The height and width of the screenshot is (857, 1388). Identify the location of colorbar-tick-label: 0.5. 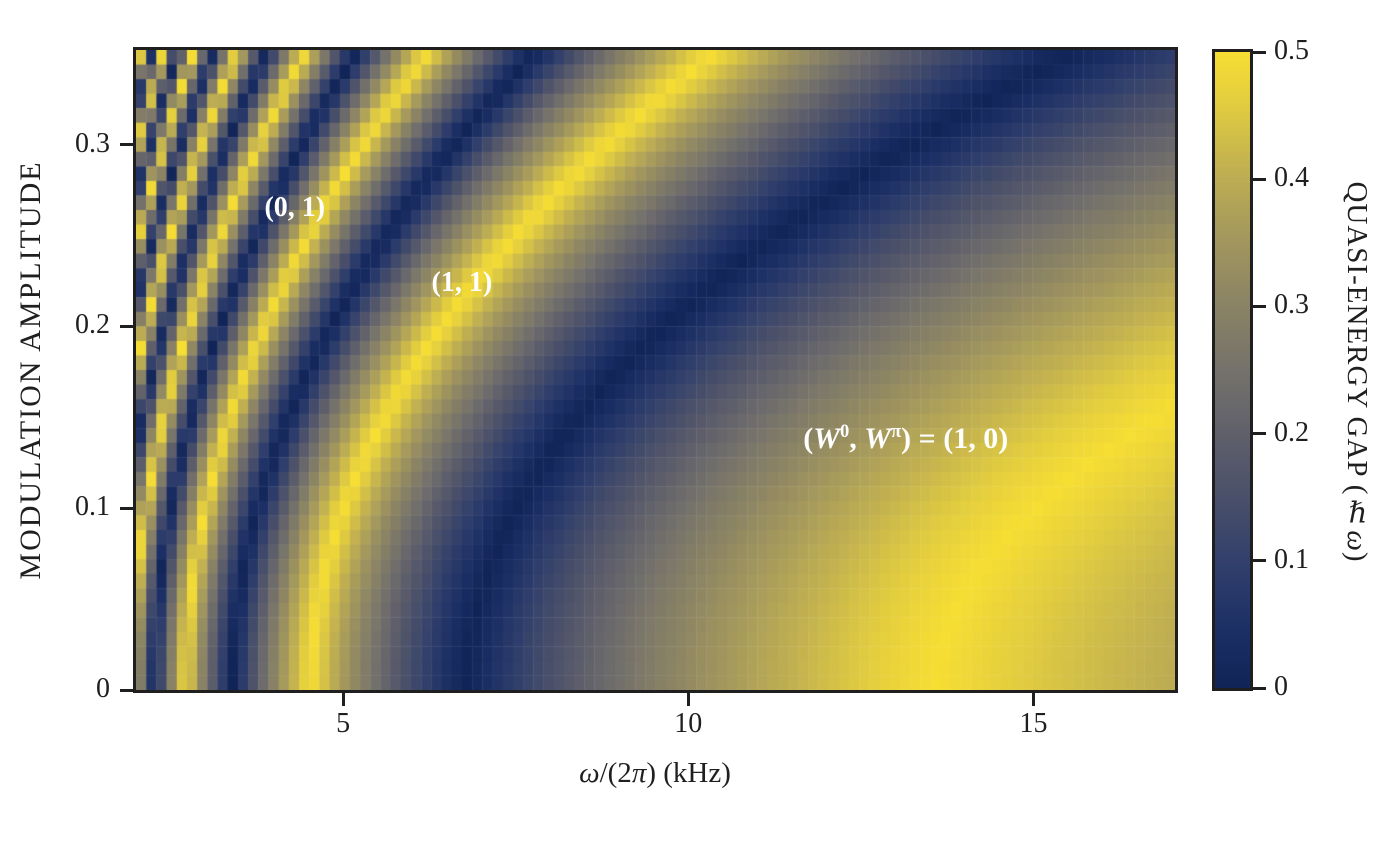
(1291, 50).